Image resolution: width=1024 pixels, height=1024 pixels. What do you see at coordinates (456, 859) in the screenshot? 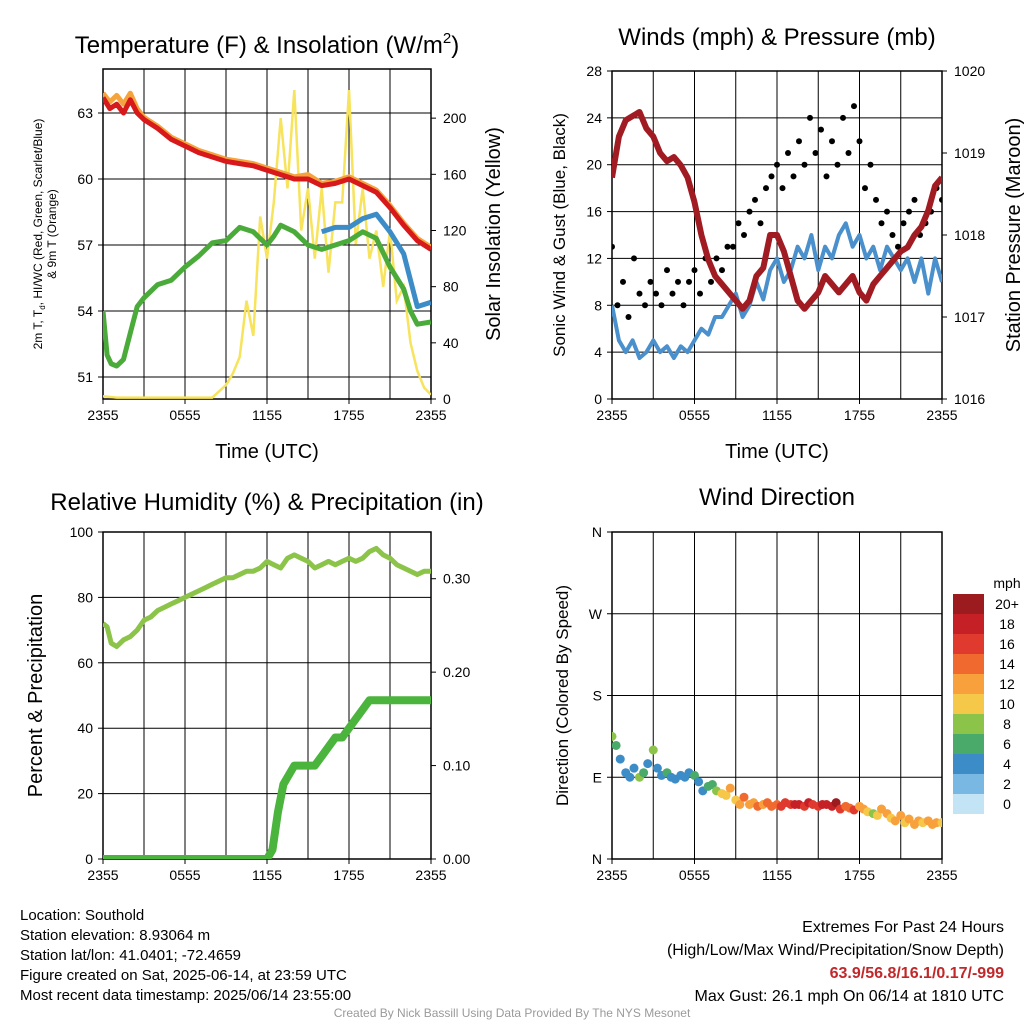
I see `y2-tick-label: 0.00` at bounding box center [456, 859].